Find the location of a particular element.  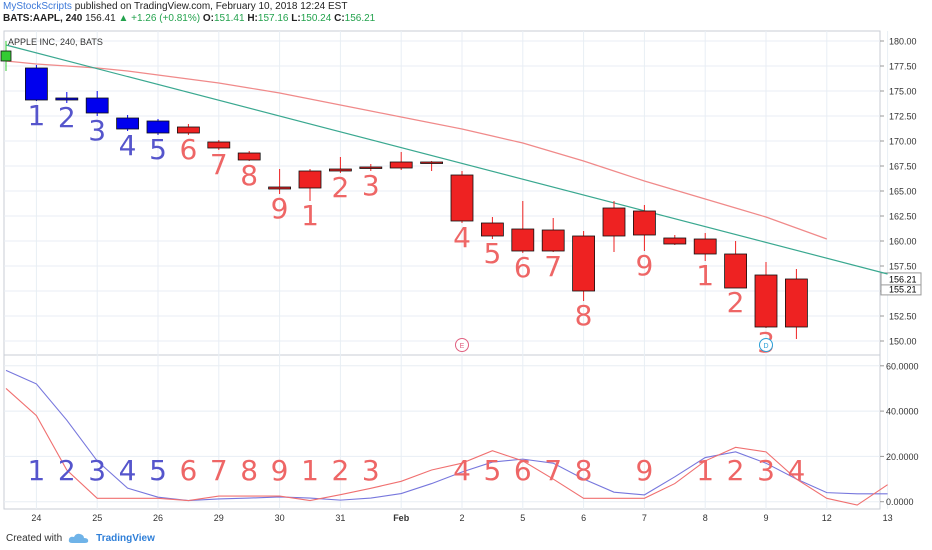

up-arrow-icon: ▲ is located at coordinates (123, 18).